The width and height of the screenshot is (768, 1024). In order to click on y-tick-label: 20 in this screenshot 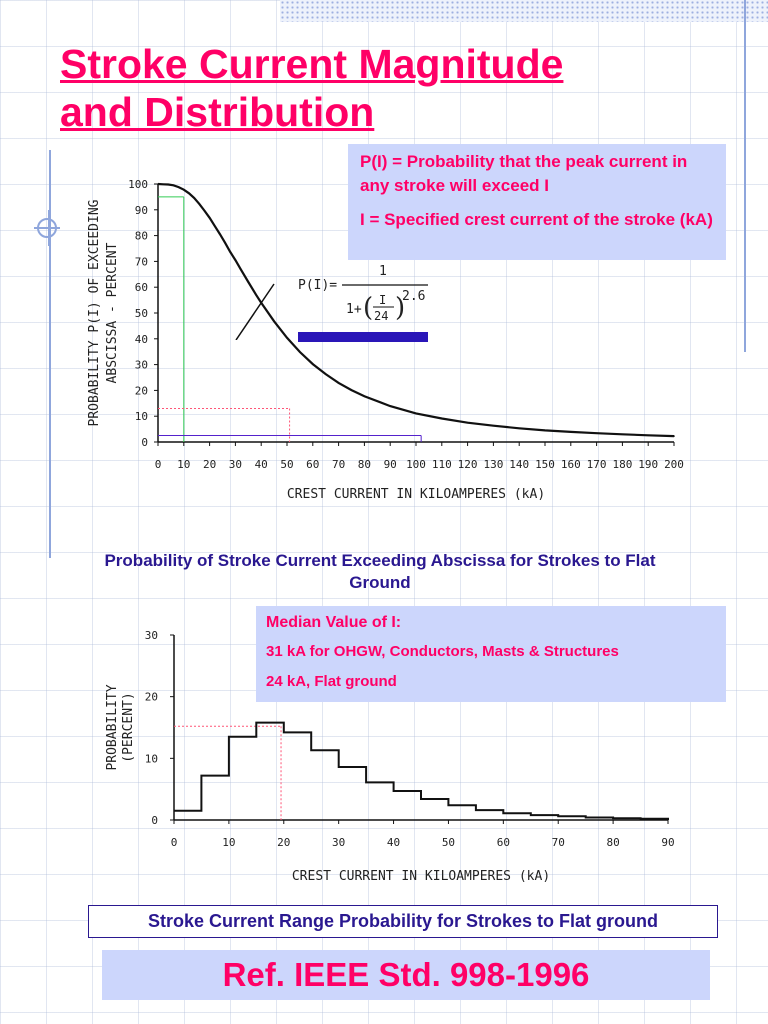, I will do `click(151, 697)`.